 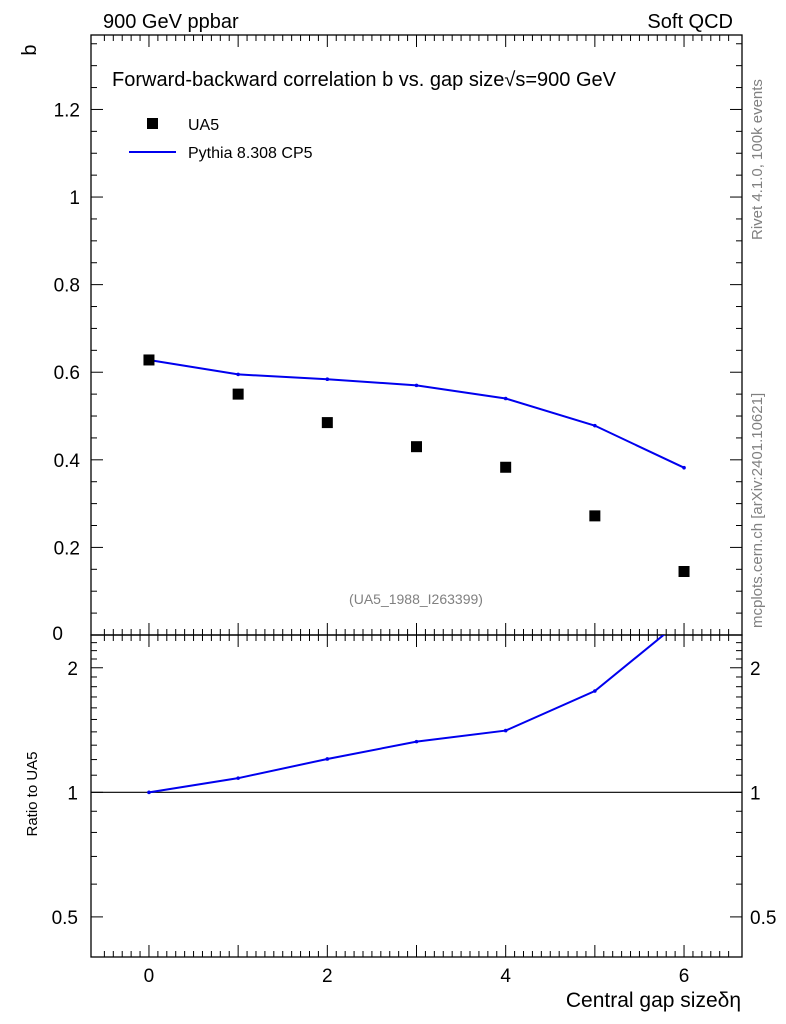 I want to click on main-title-energy: √s=900 GeV, so click(x=560, y=80).